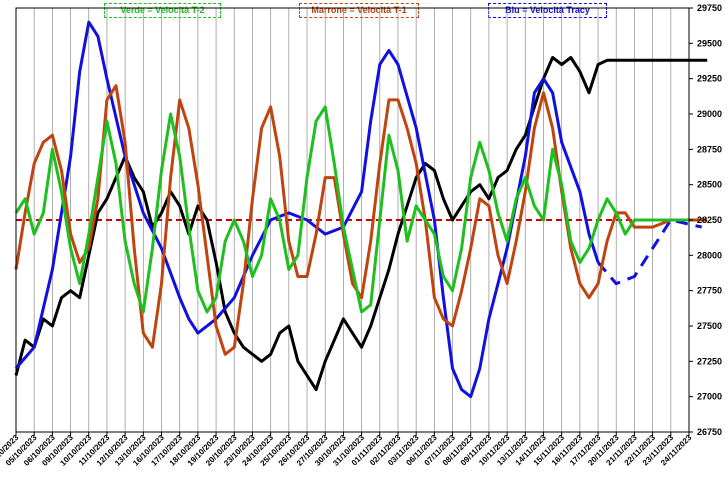 The image size is (728, 486). I want to click on y-tick-label: 27500, so click(709, 326).